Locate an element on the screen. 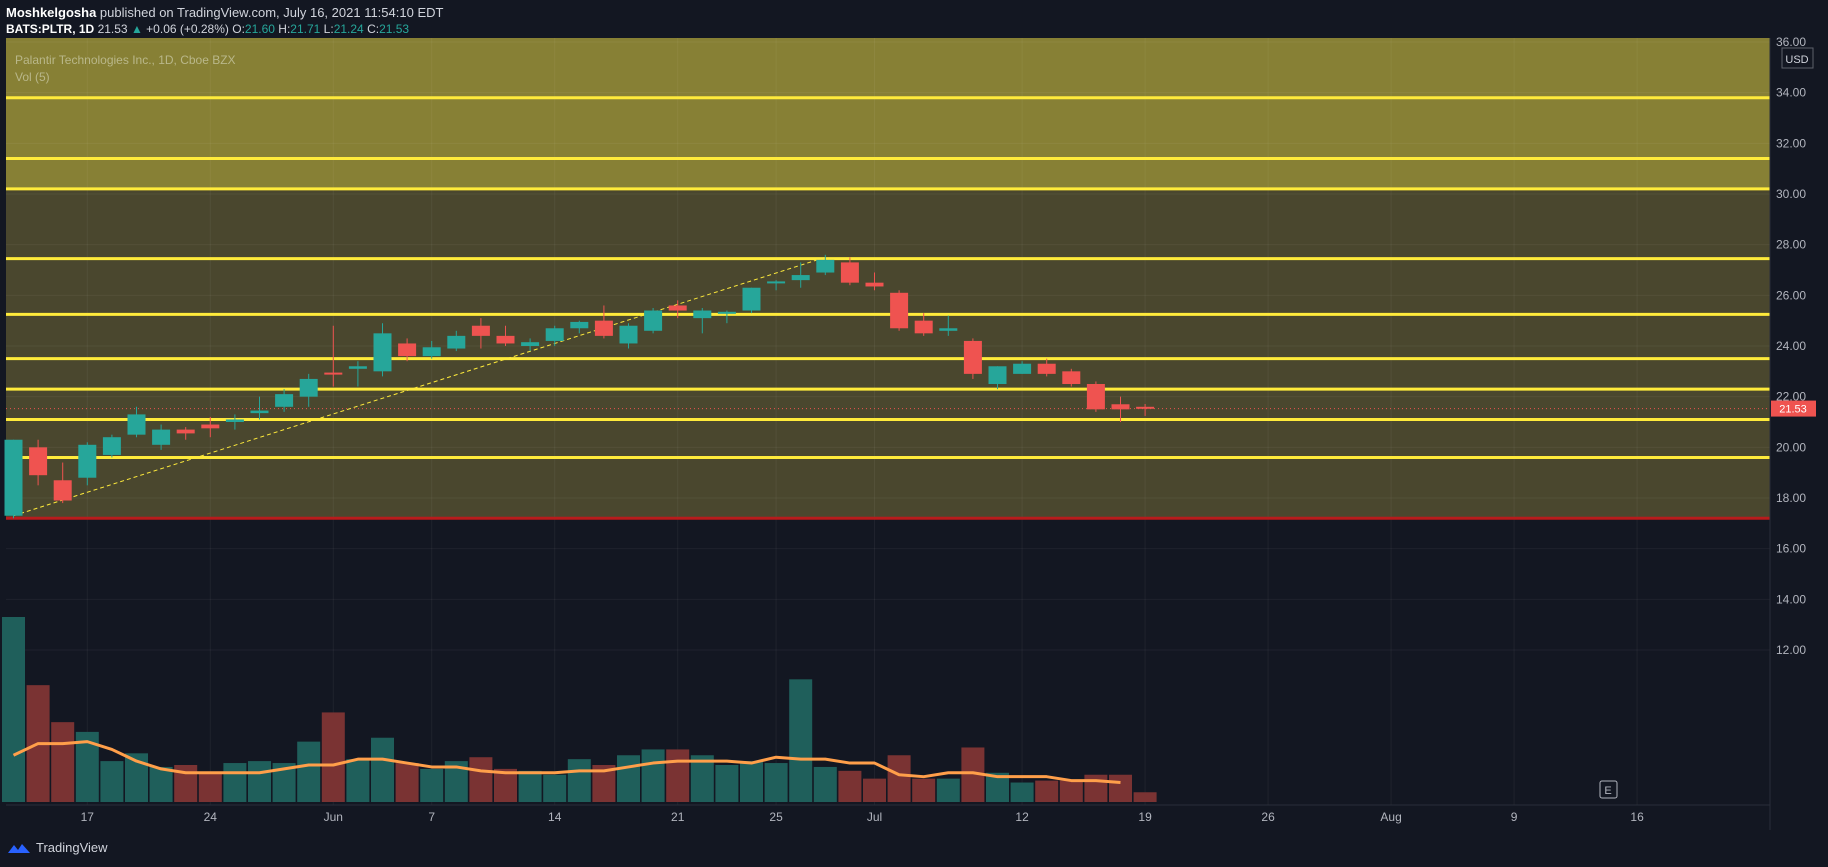 The image size is (1828, 867). volume-ma-line is located at coordinates (566, 762).